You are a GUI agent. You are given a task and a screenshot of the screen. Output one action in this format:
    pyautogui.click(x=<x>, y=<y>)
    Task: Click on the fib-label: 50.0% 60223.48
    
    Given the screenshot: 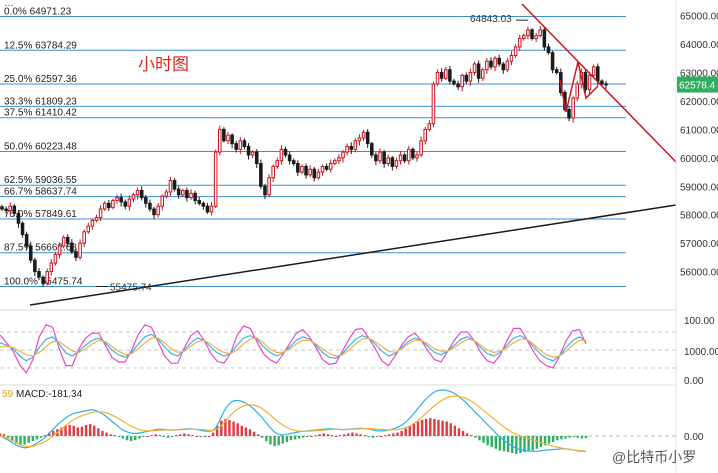 What is the action you would take?
    pyautogui.click(x=40, y=146)
    